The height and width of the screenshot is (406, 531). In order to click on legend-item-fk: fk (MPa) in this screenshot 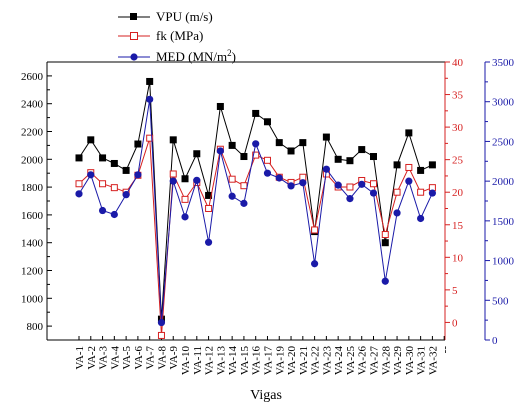, I will do `click(160, 35)`.